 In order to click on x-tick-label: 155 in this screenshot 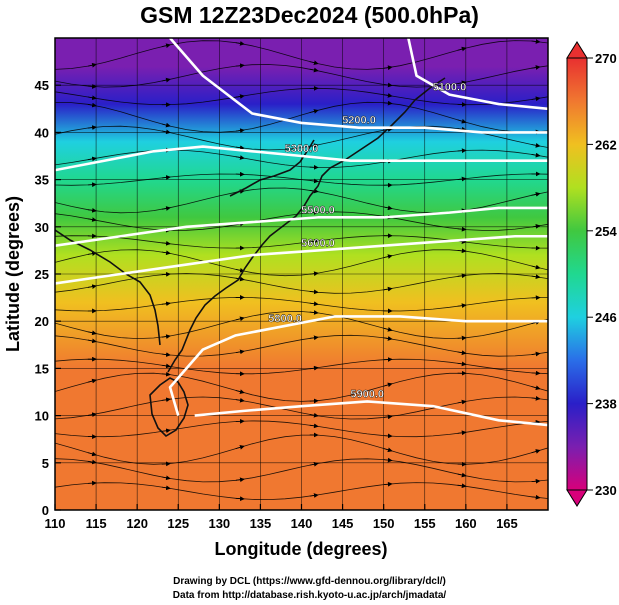, I will do `click(425, 523)`.